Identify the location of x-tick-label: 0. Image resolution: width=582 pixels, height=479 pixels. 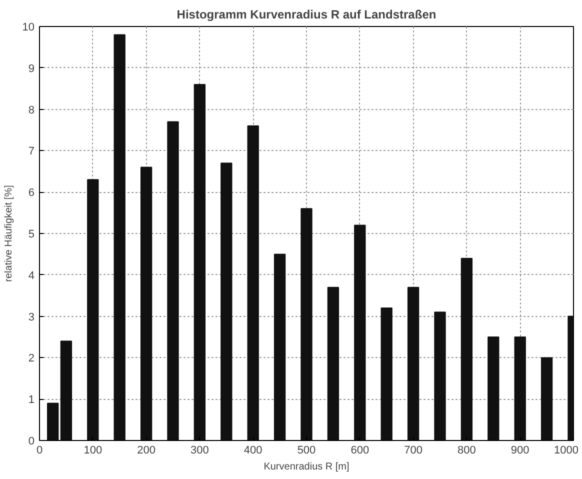
(39, 450).